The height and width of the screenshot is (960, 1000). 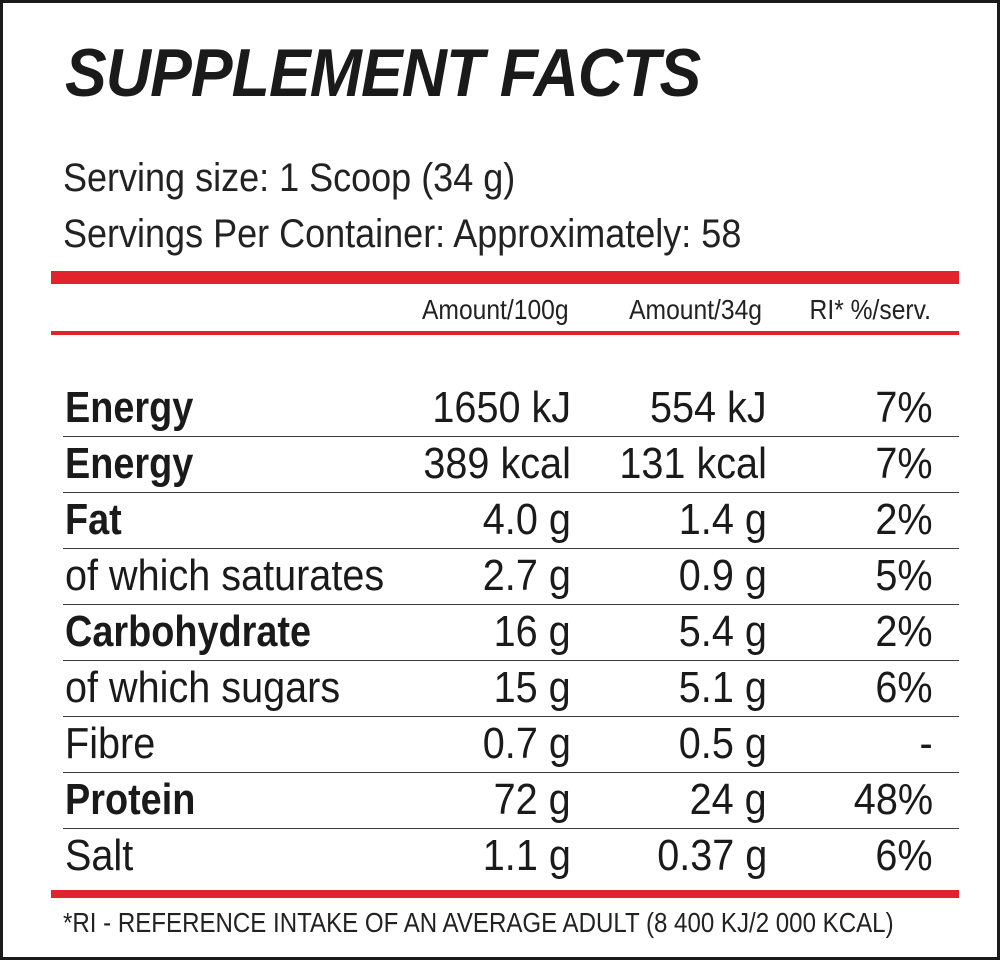 I want to click on nutrient-name: Fibre, so click(x=110, y=743).